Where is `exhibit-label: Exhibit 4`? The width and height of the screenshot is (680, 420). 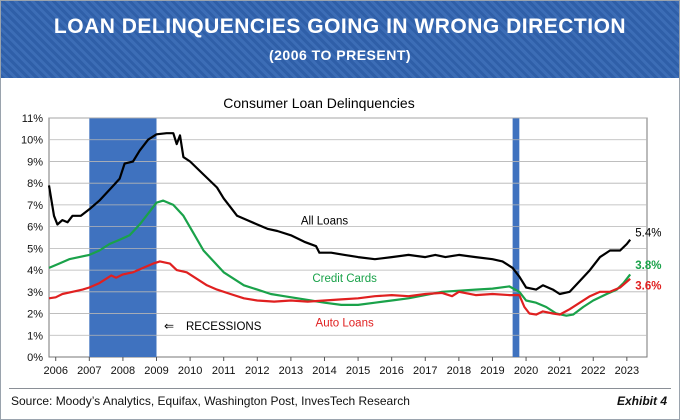
exhibit-label: Exhibit 4 is located at coordinates (641, 401).